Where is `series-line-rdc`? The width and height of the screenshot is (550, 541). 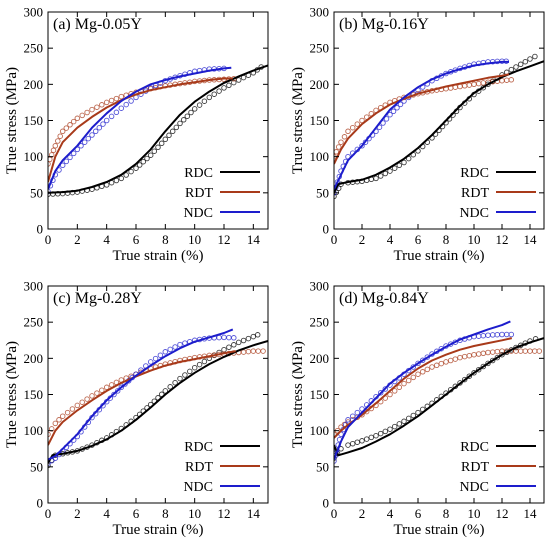
series-line-rdc is located at coordinates (158, 129).